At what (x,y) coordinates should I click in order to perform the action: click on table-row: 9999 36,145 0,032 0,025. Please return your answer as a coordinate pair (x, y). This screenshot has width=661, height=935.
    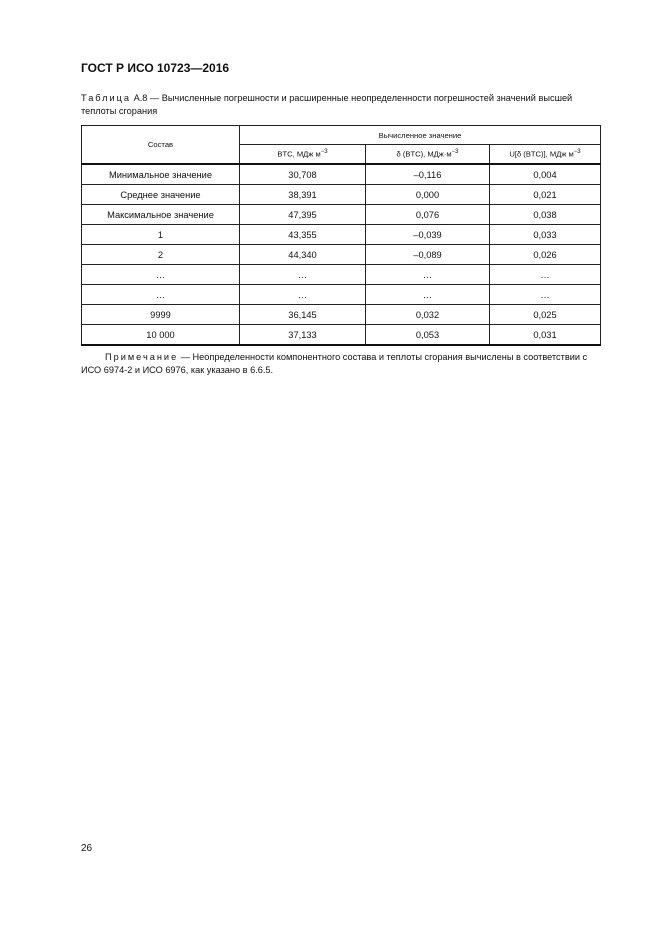
    Looking at the image, I should click on (341, 314).